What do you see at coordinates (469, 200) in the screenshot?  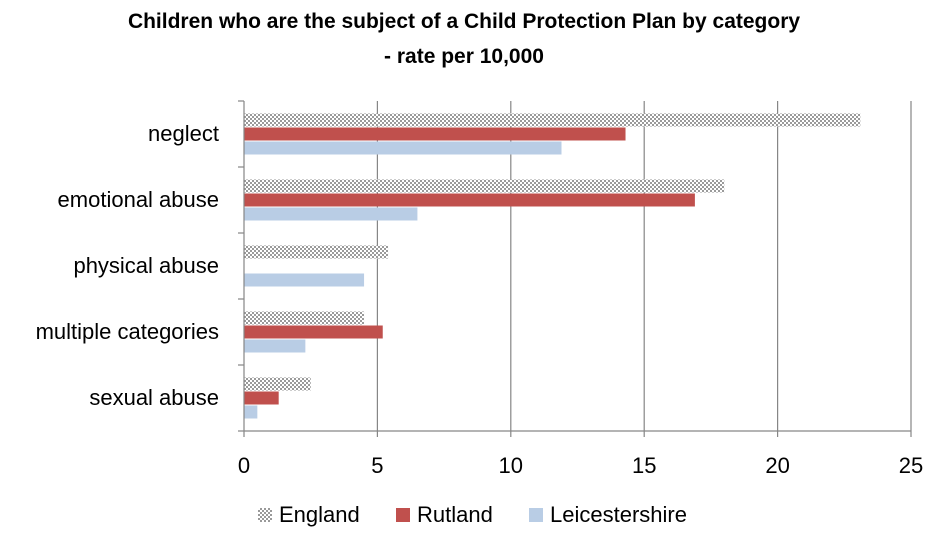 I see `bar-rutland-emotional-abuse` at bounding box center [469, 200].